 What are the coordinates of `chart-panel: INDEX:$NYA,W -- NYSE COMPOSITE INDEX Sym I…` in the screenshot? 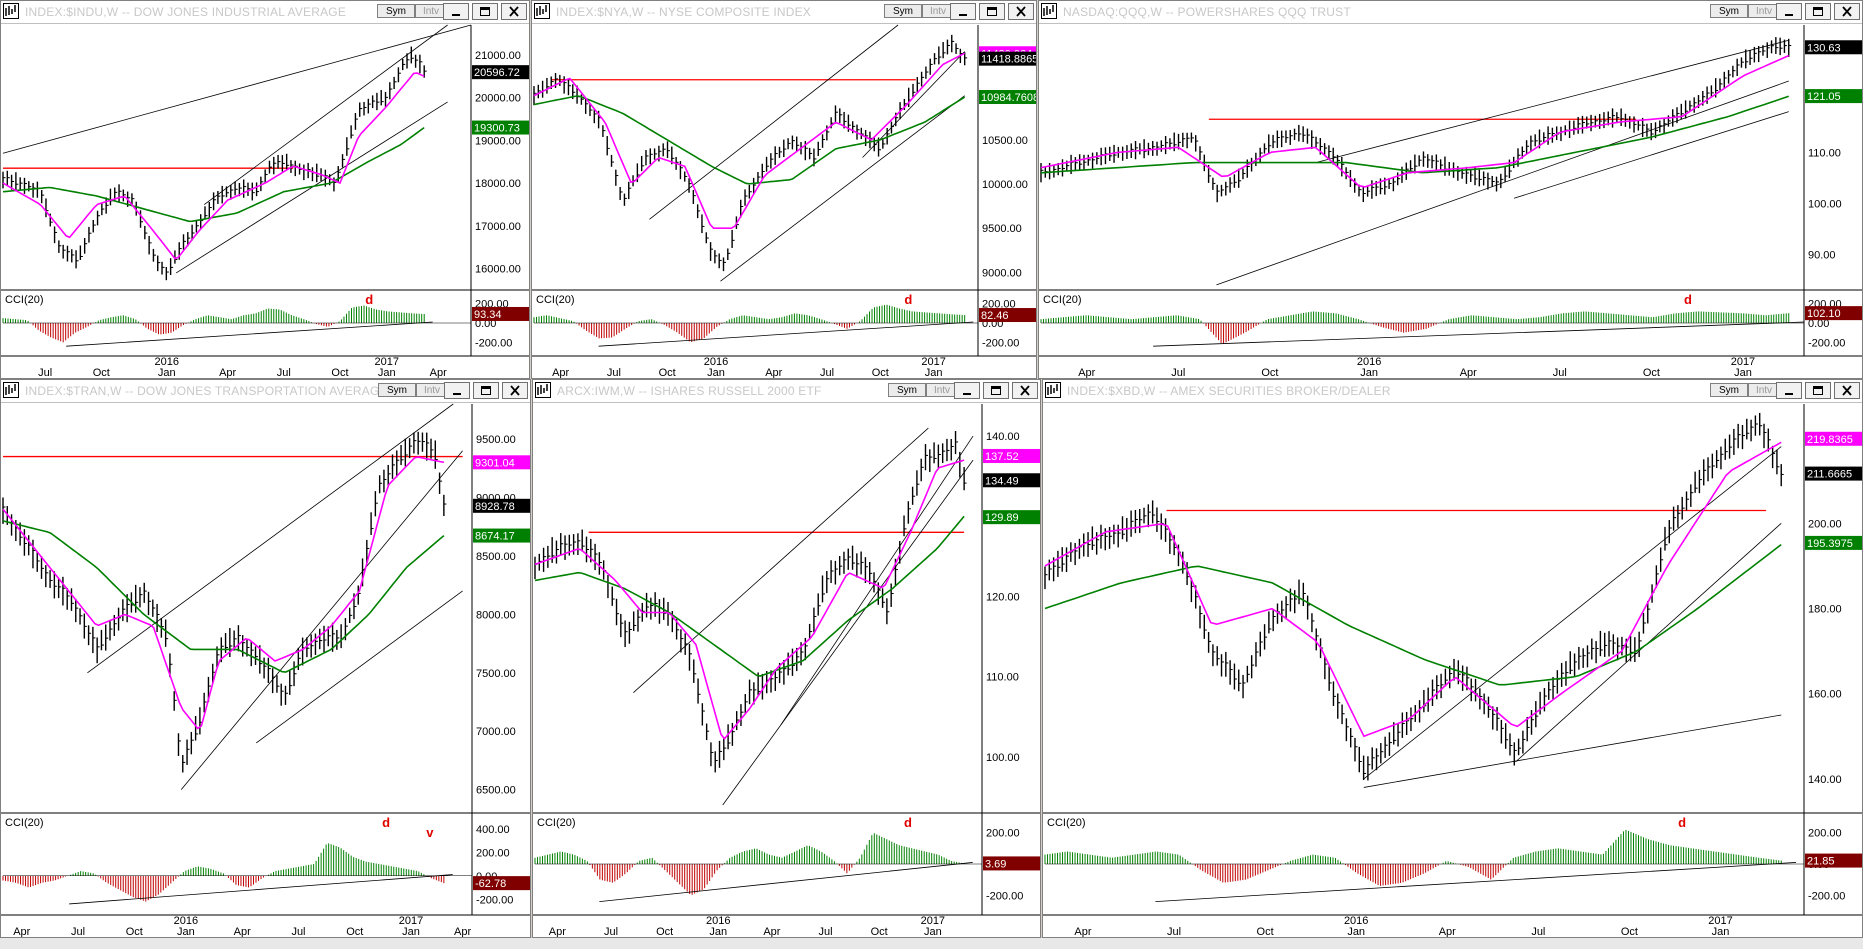 It's located at (784, 189).